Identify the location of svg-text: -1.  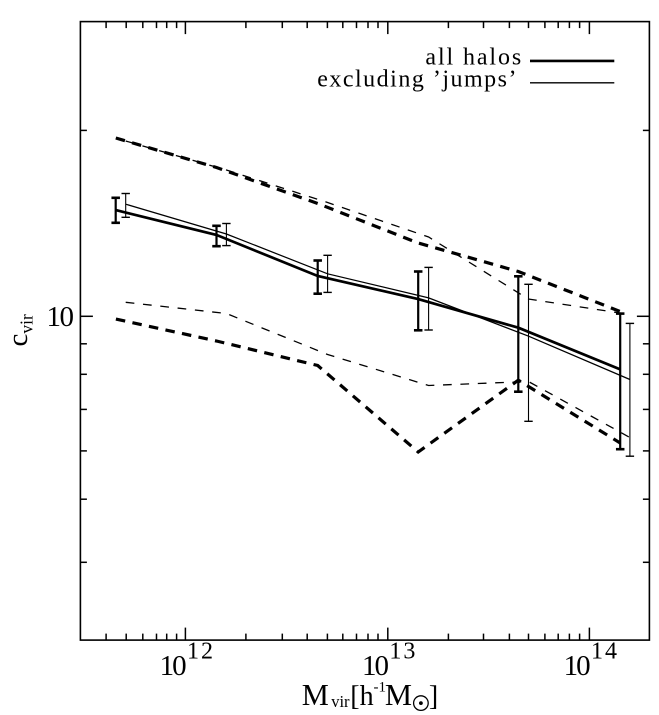
(380, 687).